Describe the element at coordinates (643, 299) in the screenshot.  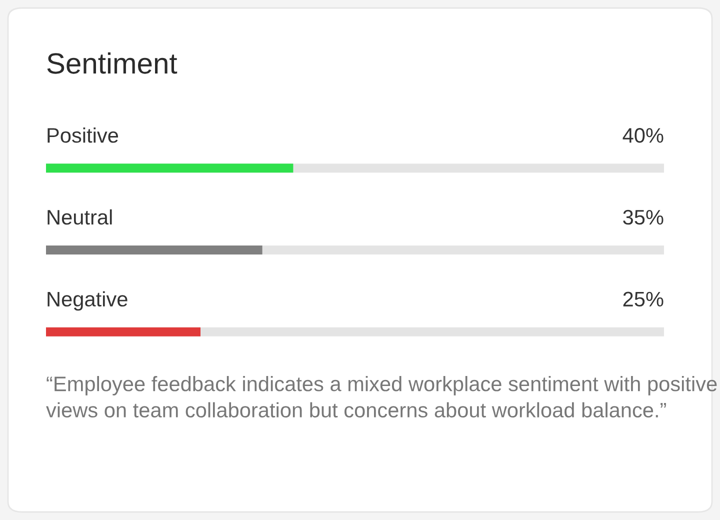
I see `data-label: 25%` at that location.